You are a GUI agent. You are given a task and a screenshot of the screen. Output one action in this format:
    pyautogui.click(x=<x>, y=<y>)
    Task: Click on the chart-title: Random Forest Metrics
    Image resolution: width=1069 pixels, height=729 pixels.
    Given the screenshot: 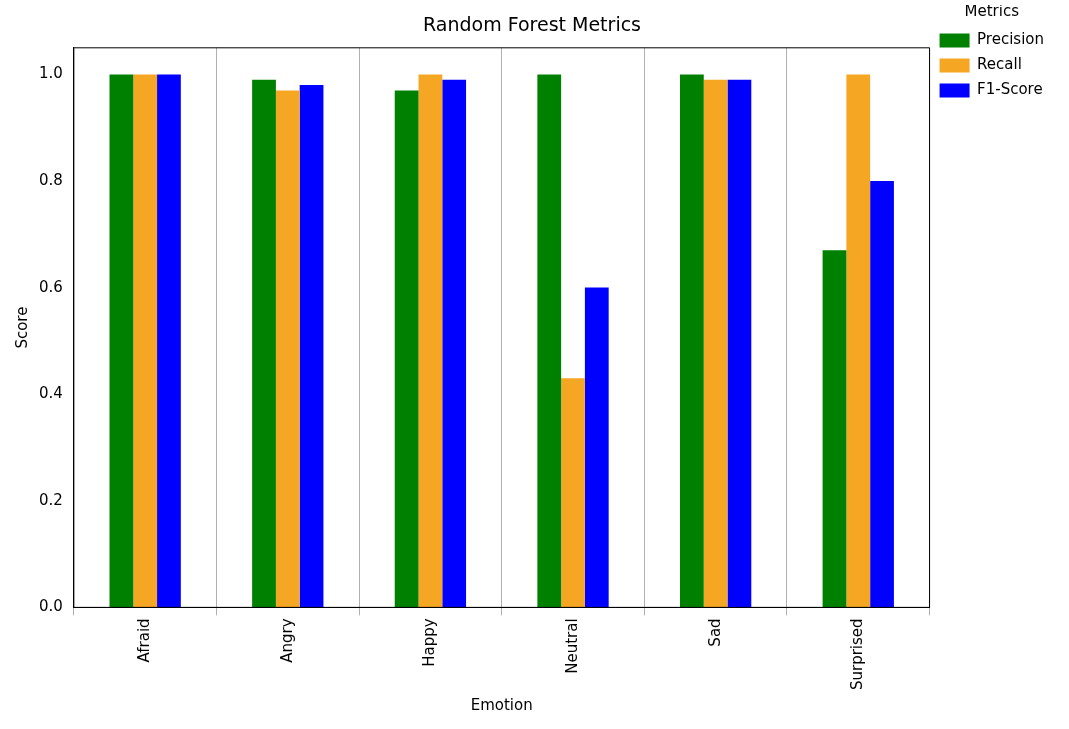 What is the action you would take?
    pyautogui.click(x=532, y=24)
    